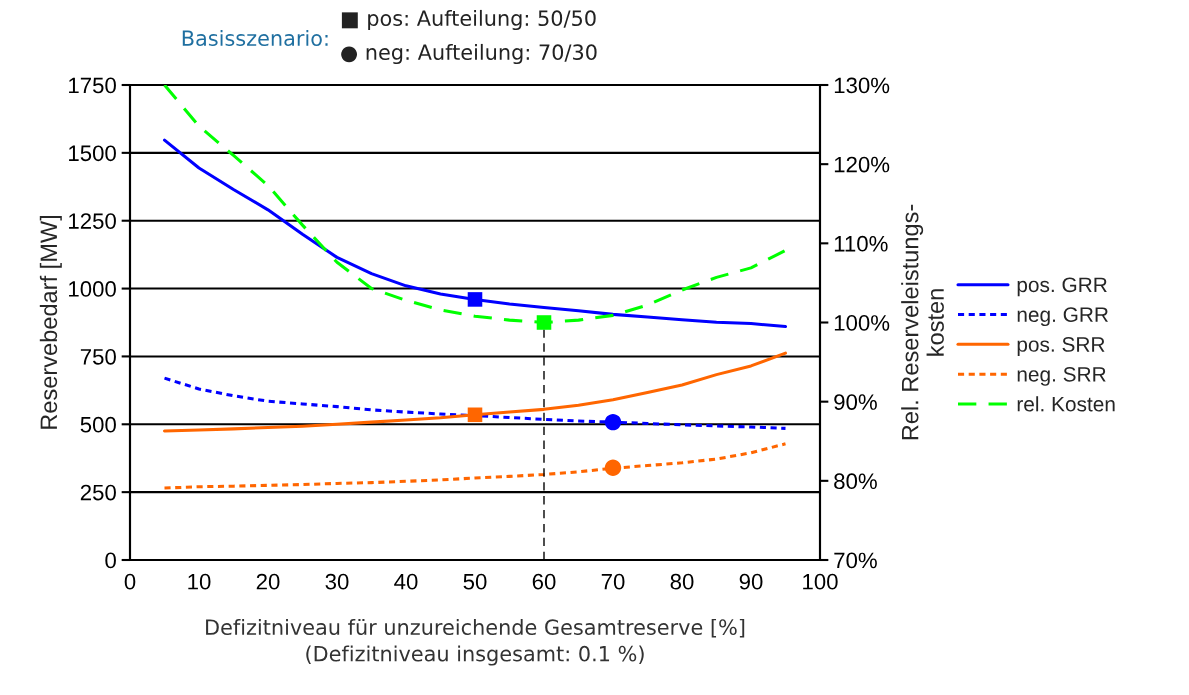 This screenshot has width=1189, height=695. What do you see at coordinates (469, 54) in the screenshot?
I see `text: ● neg: Aufteilung: 70/30` at bounding box center [469, 54].